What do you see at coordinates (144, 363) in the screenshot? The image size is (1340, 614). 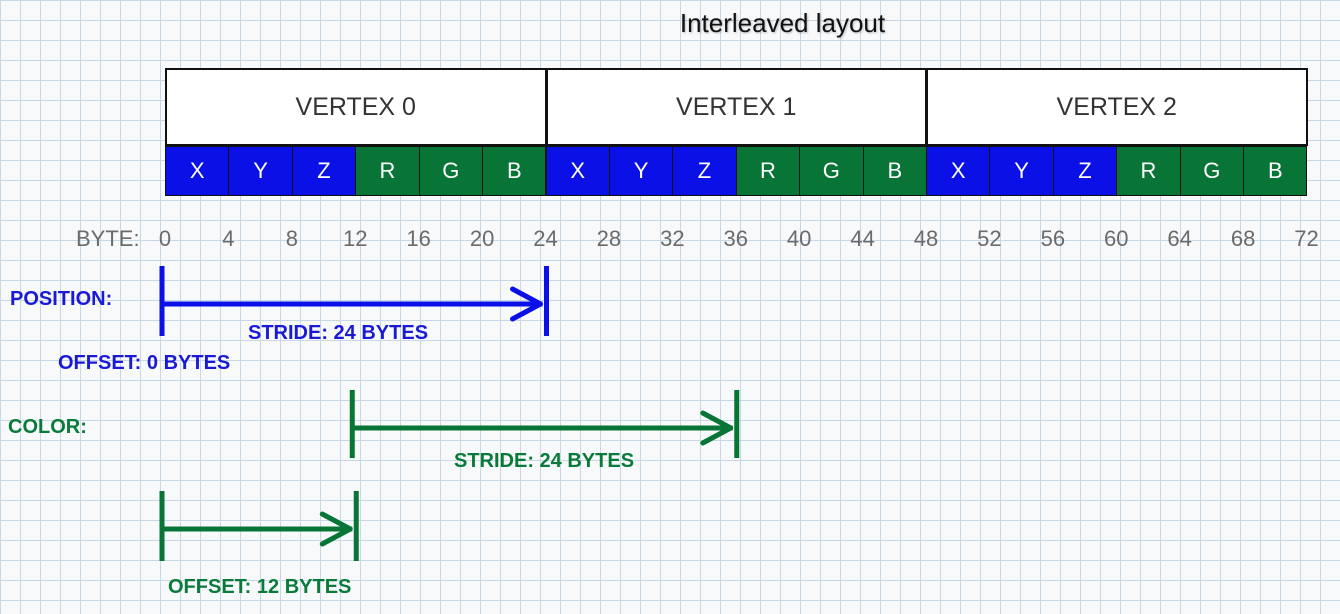 I see `position-offset-label: OFFSET: 0 BYTES` at bounding box center [144, 363].